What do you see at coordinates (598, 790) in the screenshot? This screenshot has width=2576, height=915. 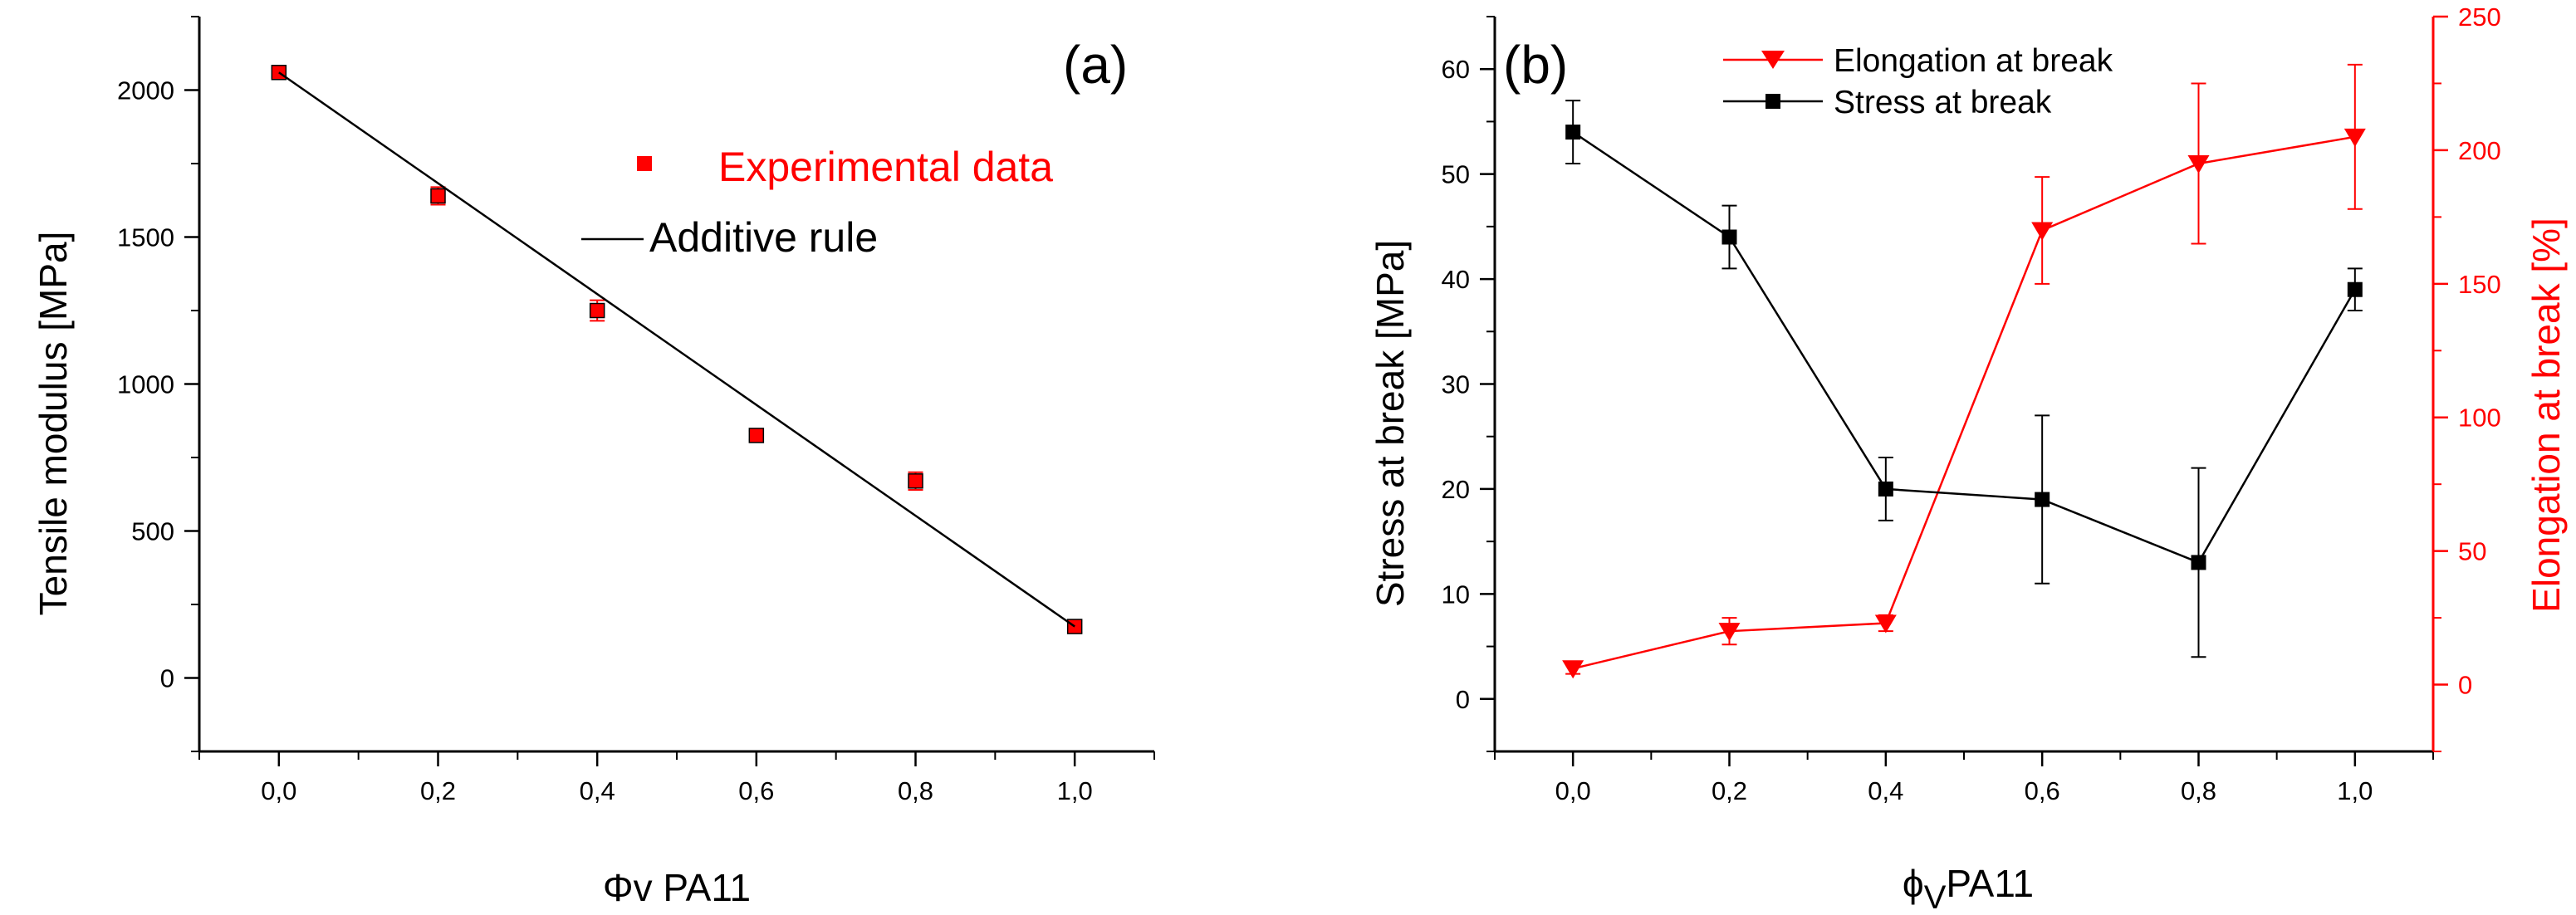 I see `panel-a-x-tick-label: 0,4` at bounding box center [598, 790].